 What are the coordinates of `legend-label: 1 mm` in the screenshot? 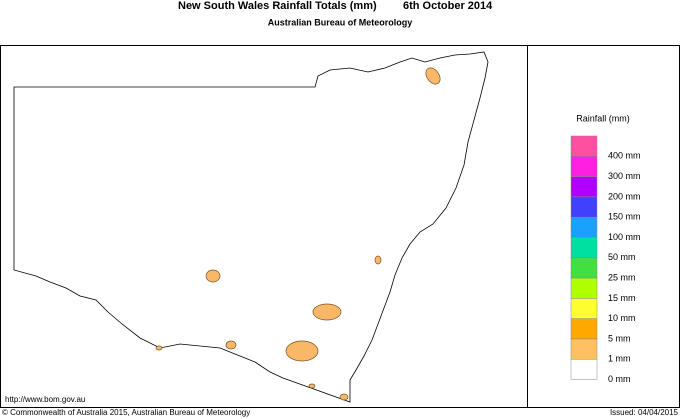 It's located at (619, 359).